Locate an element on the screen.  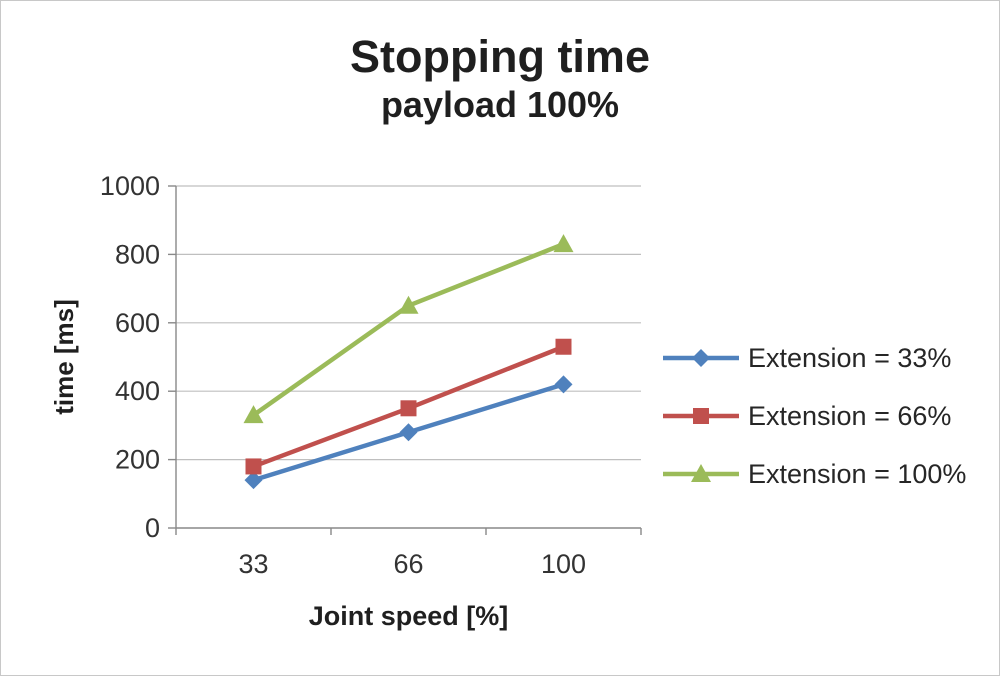
legend-item-label: Extension = 33% is located at coordinates (850, 357).